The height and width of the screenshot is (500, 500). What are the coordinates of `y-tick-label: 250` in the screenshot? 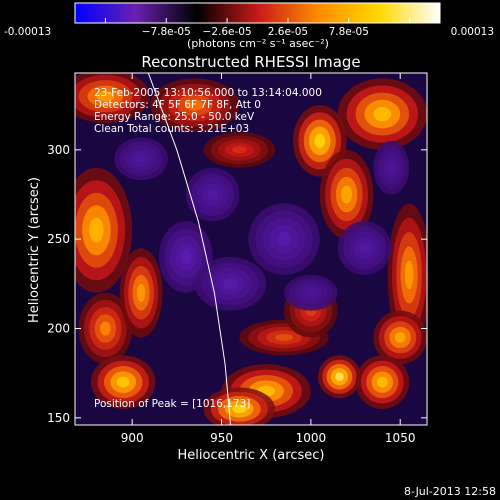 It's located at (58, 239).